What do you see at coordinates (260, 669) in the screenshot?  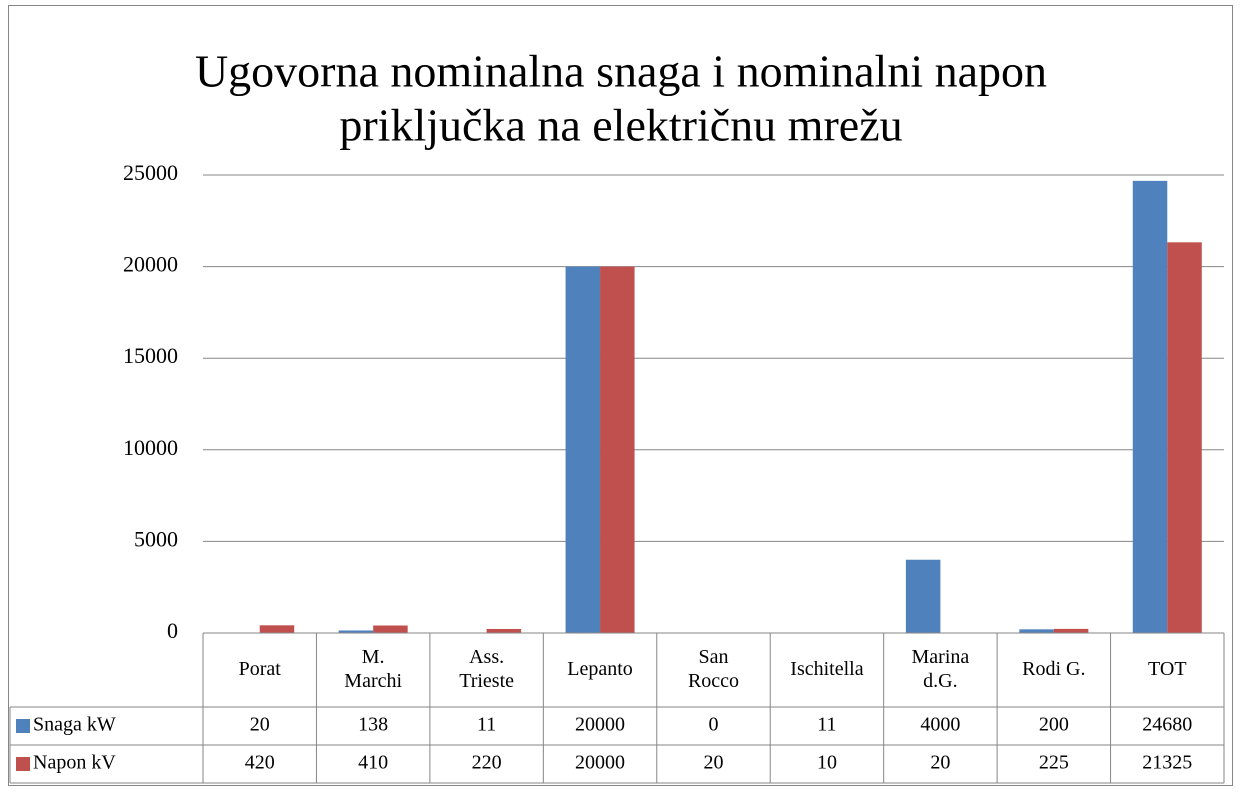 I see `x-tick-label: Porat` at bounding box center [260, 669].